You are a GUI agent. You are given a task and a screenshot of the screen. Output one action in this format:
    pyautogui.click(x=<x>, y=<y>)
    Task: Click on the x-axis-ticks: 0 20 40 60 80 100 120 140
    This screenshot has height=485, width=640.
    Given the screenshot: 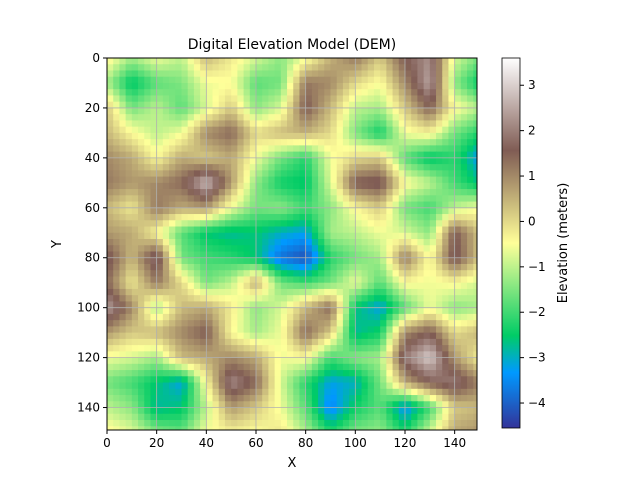 What is the action you would take?
    pyautogui.click(x=284, y=440)
    